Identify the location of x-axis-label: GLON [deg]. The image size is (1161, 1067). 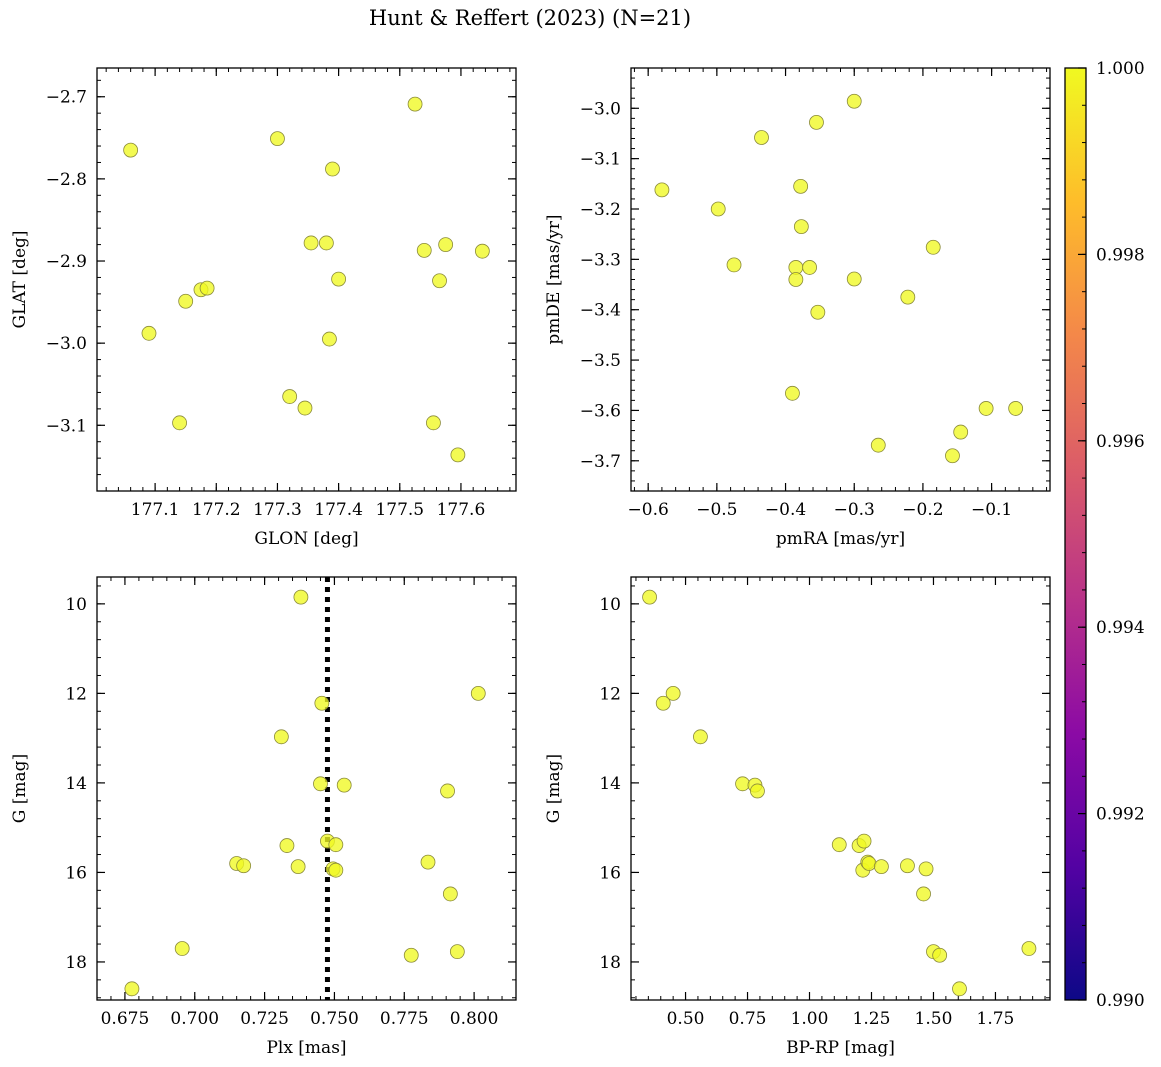
(306, 539).